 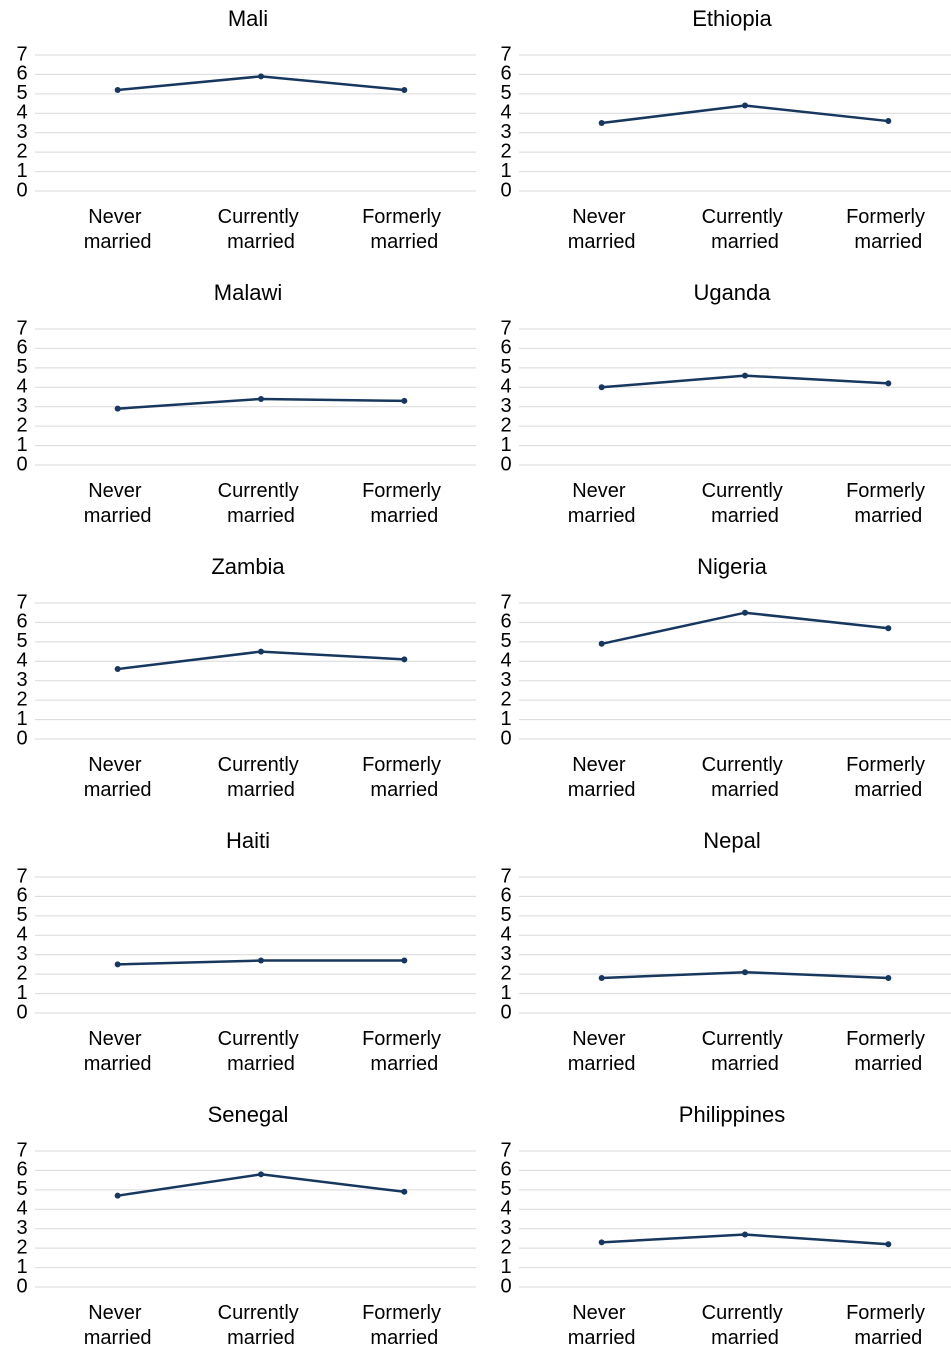 I want to click on chart-title: Mali, so click(x=248, y=18).